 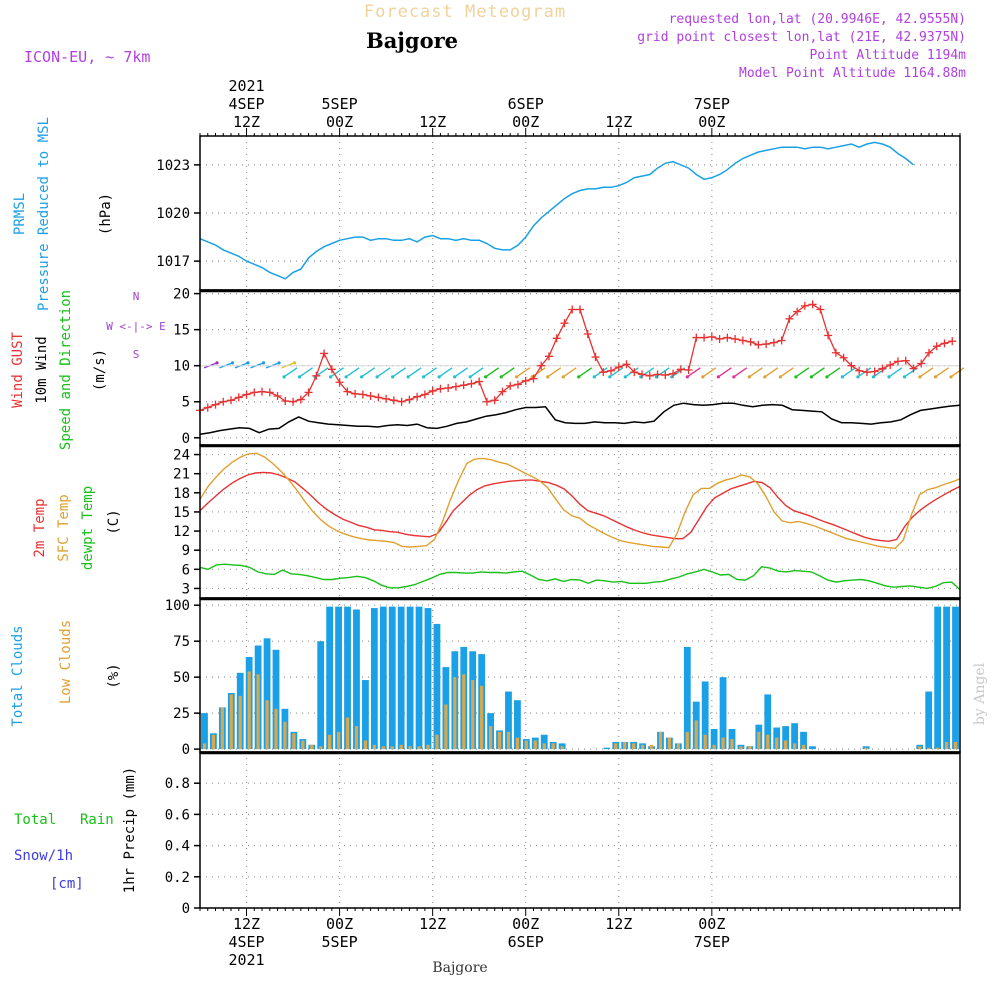 What do you see at coordinates (181, 678) in the screenshot?
I see `y-tick-label: 50` at bounding box center [181, 678].